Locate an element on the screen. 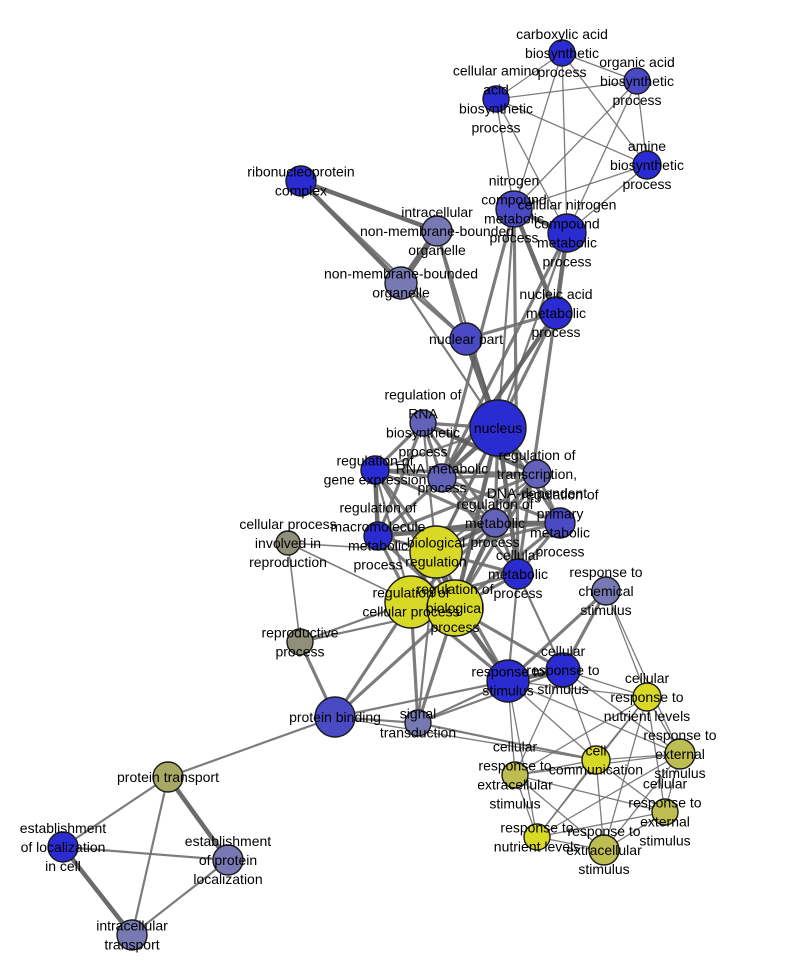  edge-carb-amine is located at coordinates (604, 109).